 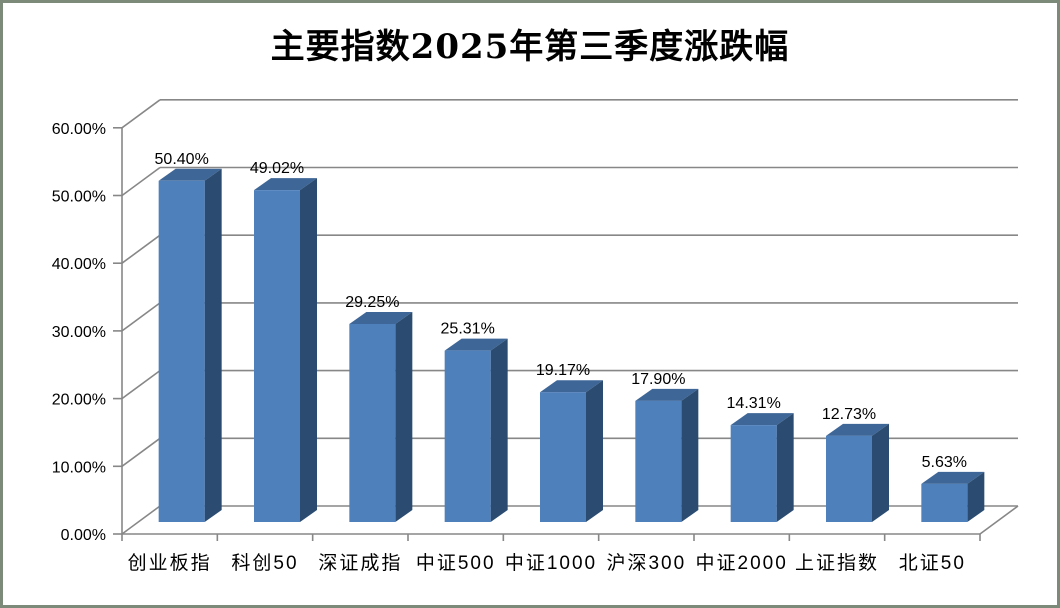 I want to click on x-axis-category-label: 创业板指, so click(x=170, y=563).